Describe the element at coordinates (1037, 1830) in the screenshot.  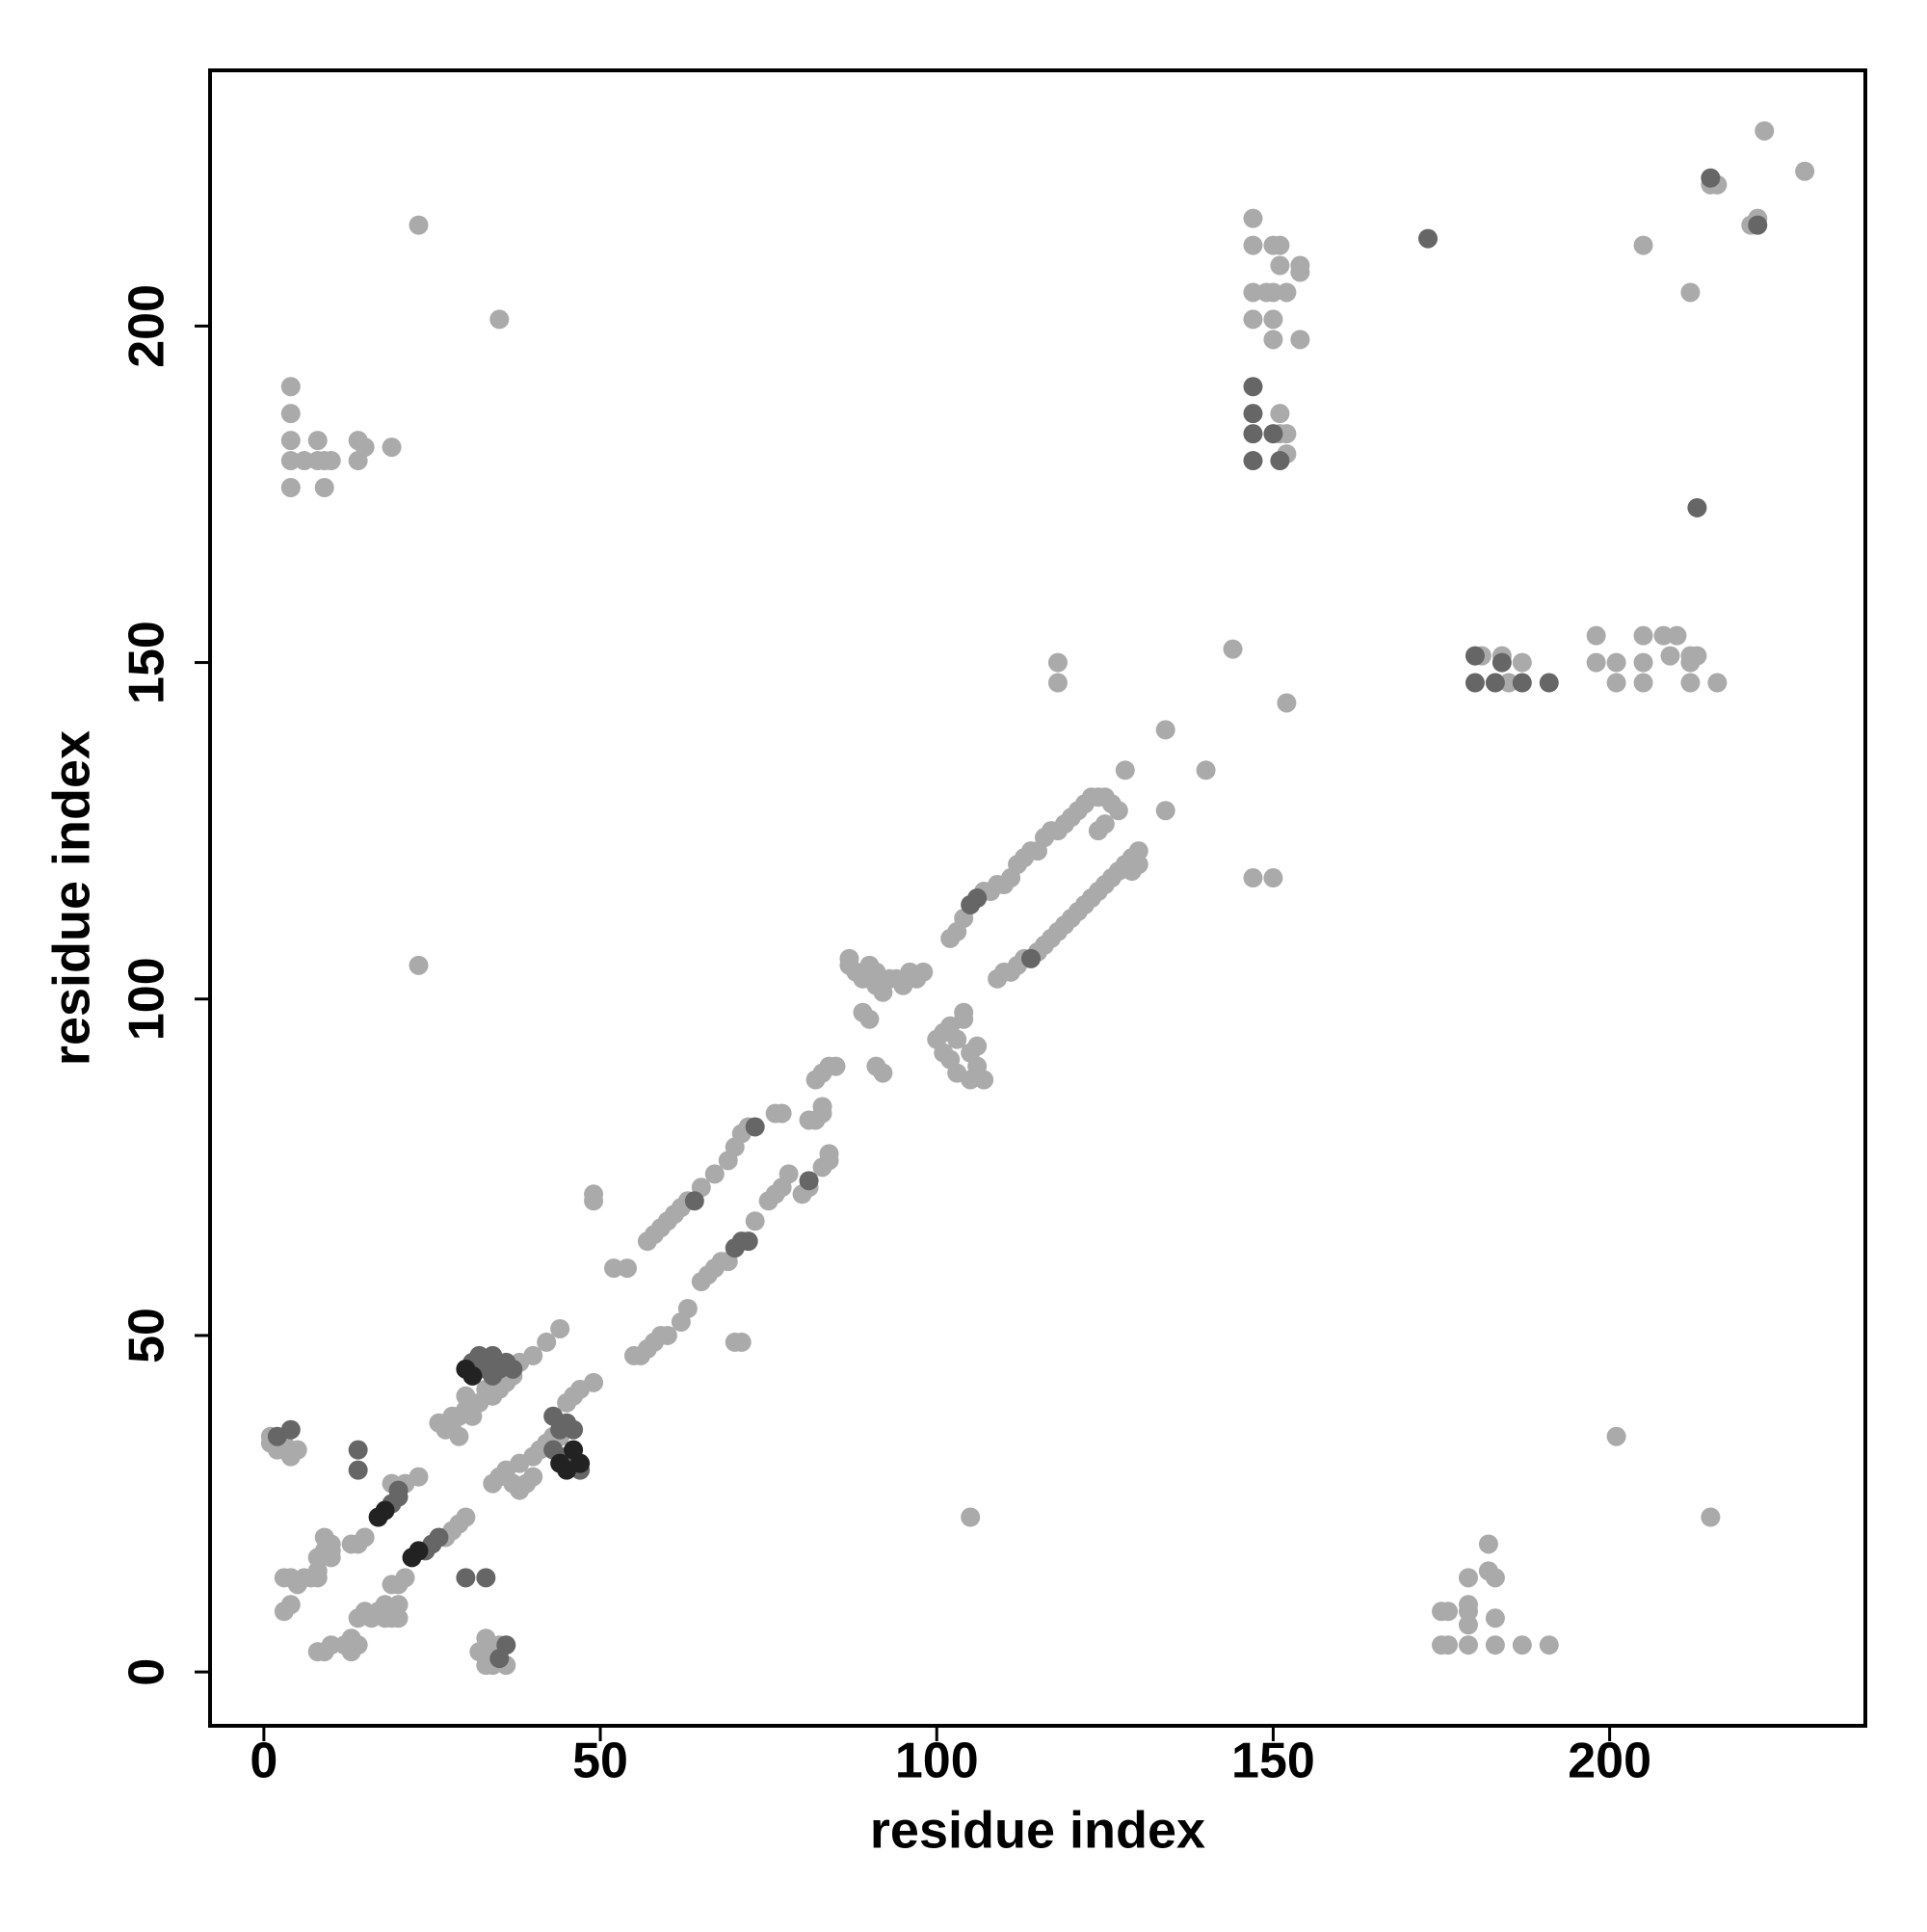
I see `x-axis-title: residue index` at that location.